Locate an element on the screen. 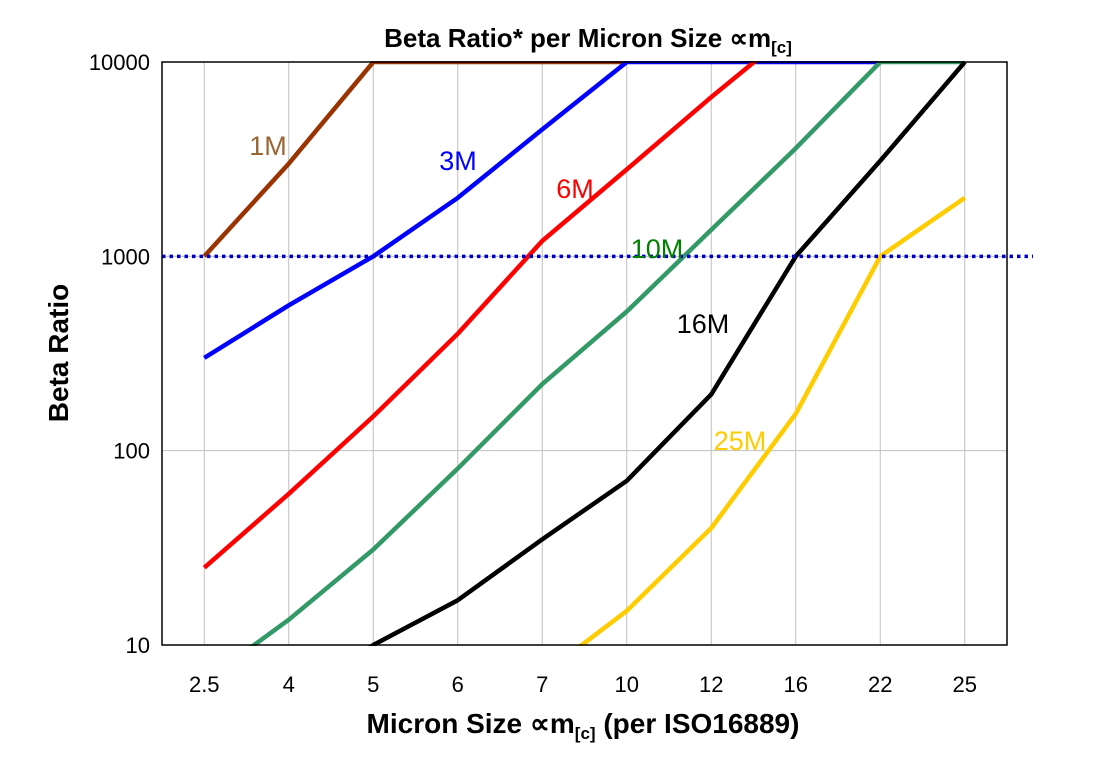 This screenshot has width=1111, height=770. y-tick-label: 10000 is located at coordinates (119, 62).